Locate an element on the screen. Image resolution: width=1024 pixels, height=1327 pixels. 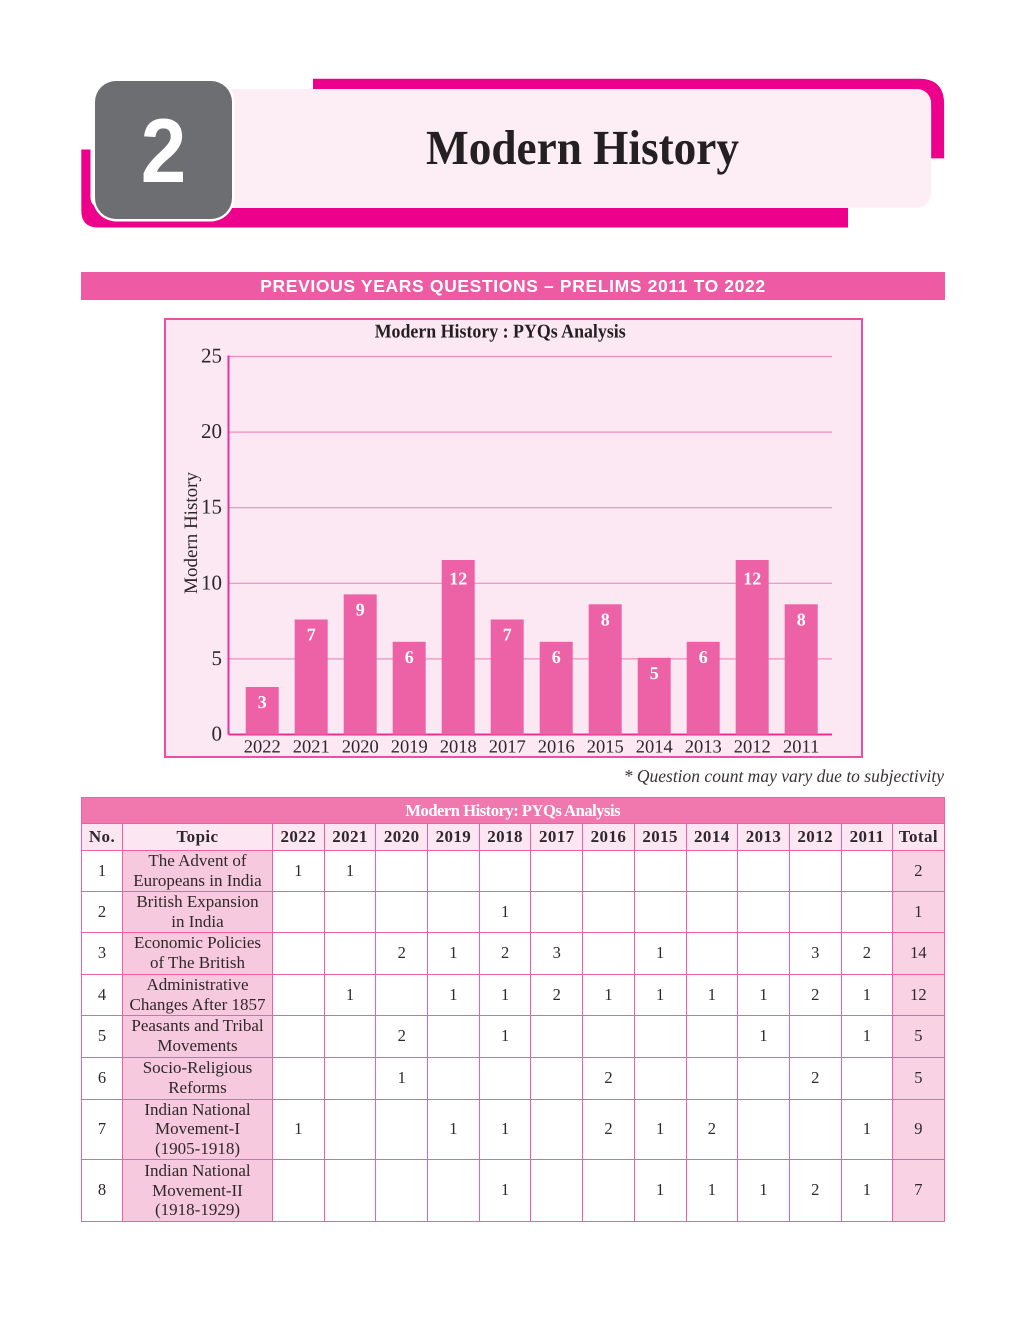
svg-text: 2012 is located at coordinates (752, 748).